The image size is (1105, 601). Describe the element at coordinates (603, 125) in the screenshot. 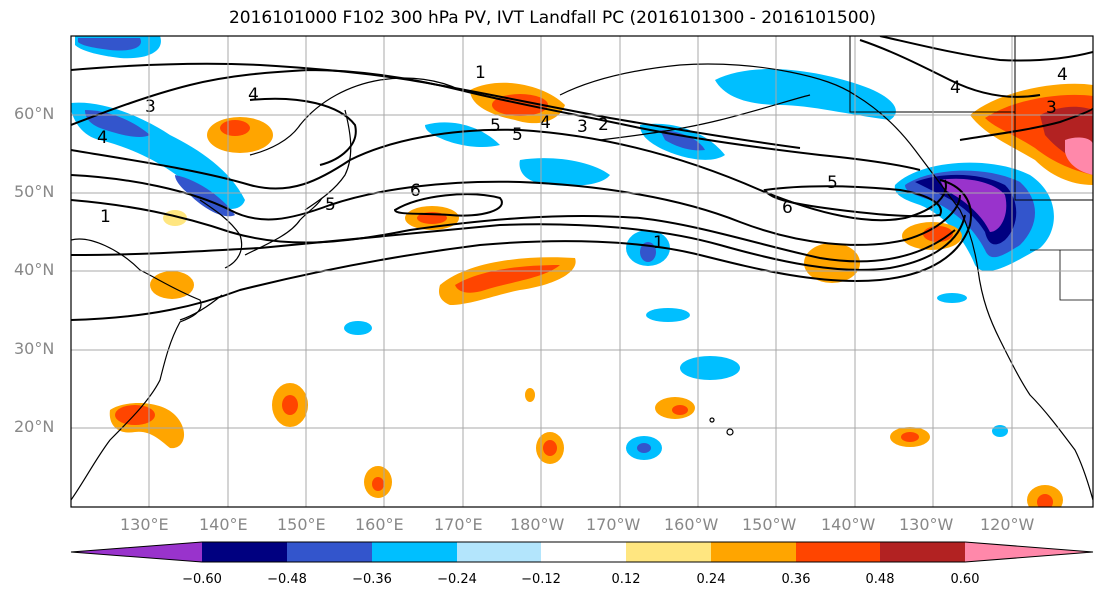

I see `contour-label-2: 2` at that location.